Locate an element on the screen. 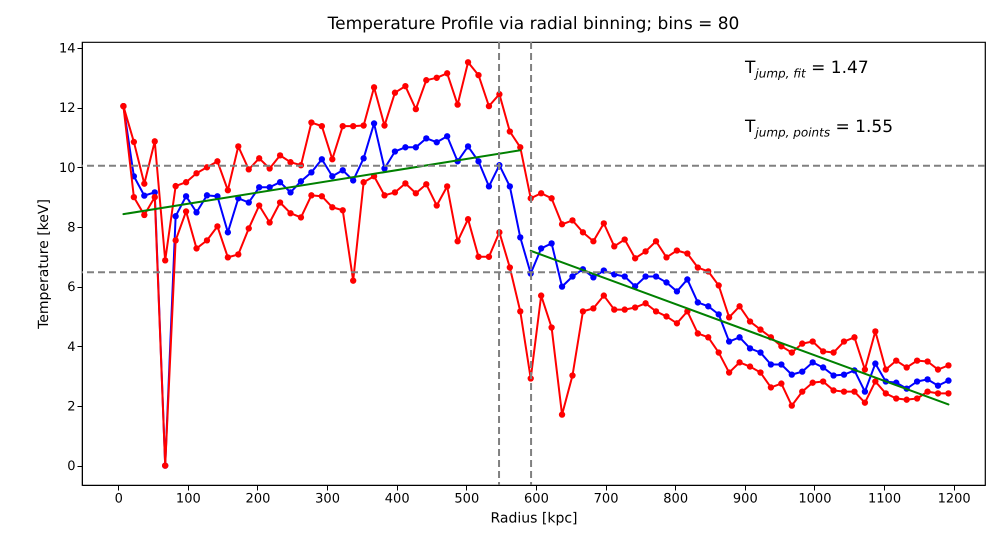 This screenshot has width=988, height=549. y-tick-label: 12 is located at coordinates (67, 108).